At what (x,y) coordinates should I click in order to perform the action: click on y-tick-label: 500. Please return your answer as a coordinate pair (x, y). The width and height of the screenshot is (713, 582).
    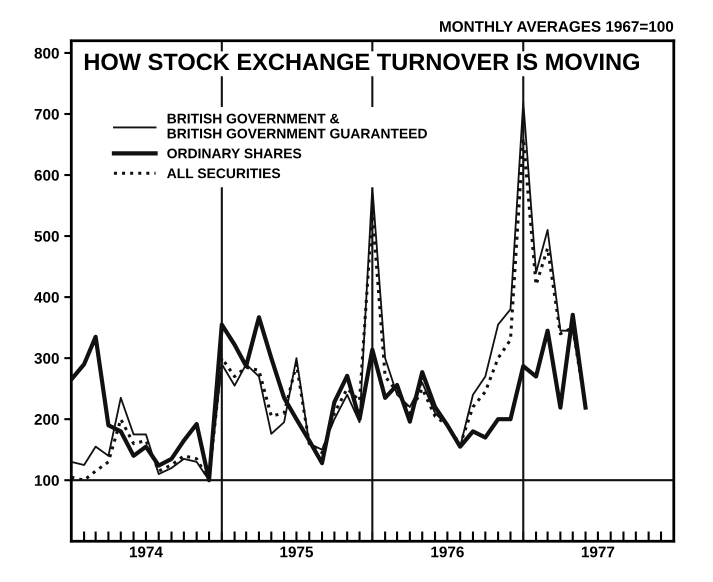
    Looking at the image, I should click on (46, 236).